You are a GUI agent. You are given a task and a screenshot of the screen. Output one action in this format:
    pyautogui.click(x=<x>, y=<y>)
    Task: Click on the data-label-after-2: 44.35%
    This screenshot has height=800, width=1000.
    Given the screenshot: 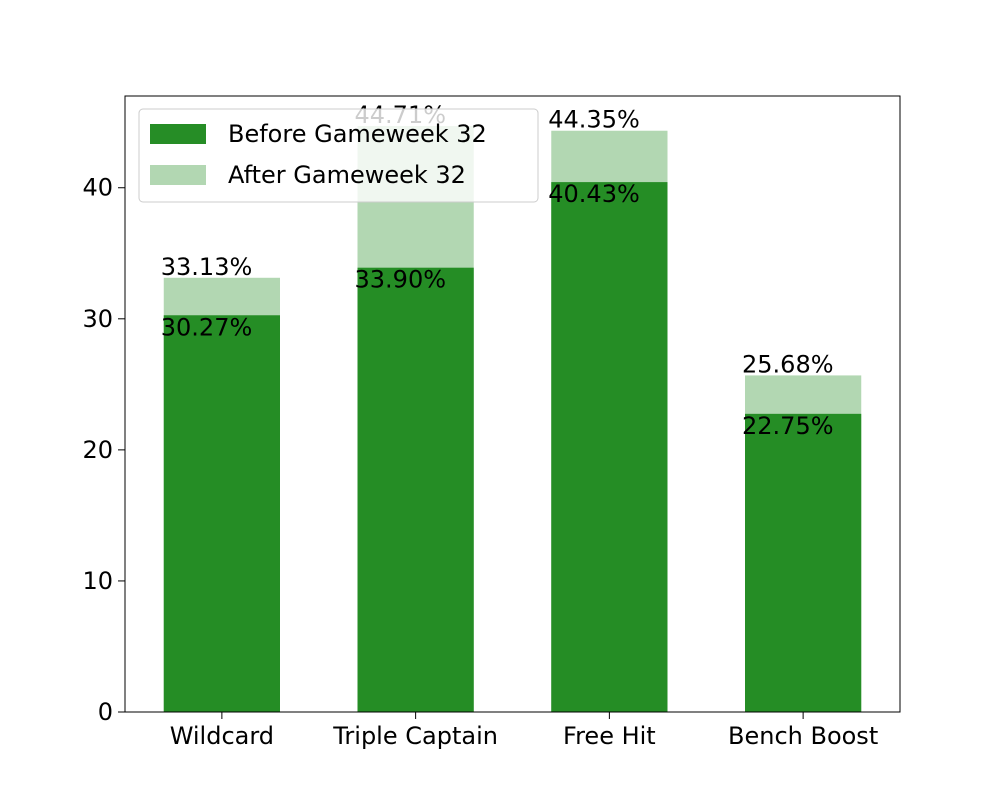 What is the action you would take?
    pyautogui.click(x=594, y=120)
    